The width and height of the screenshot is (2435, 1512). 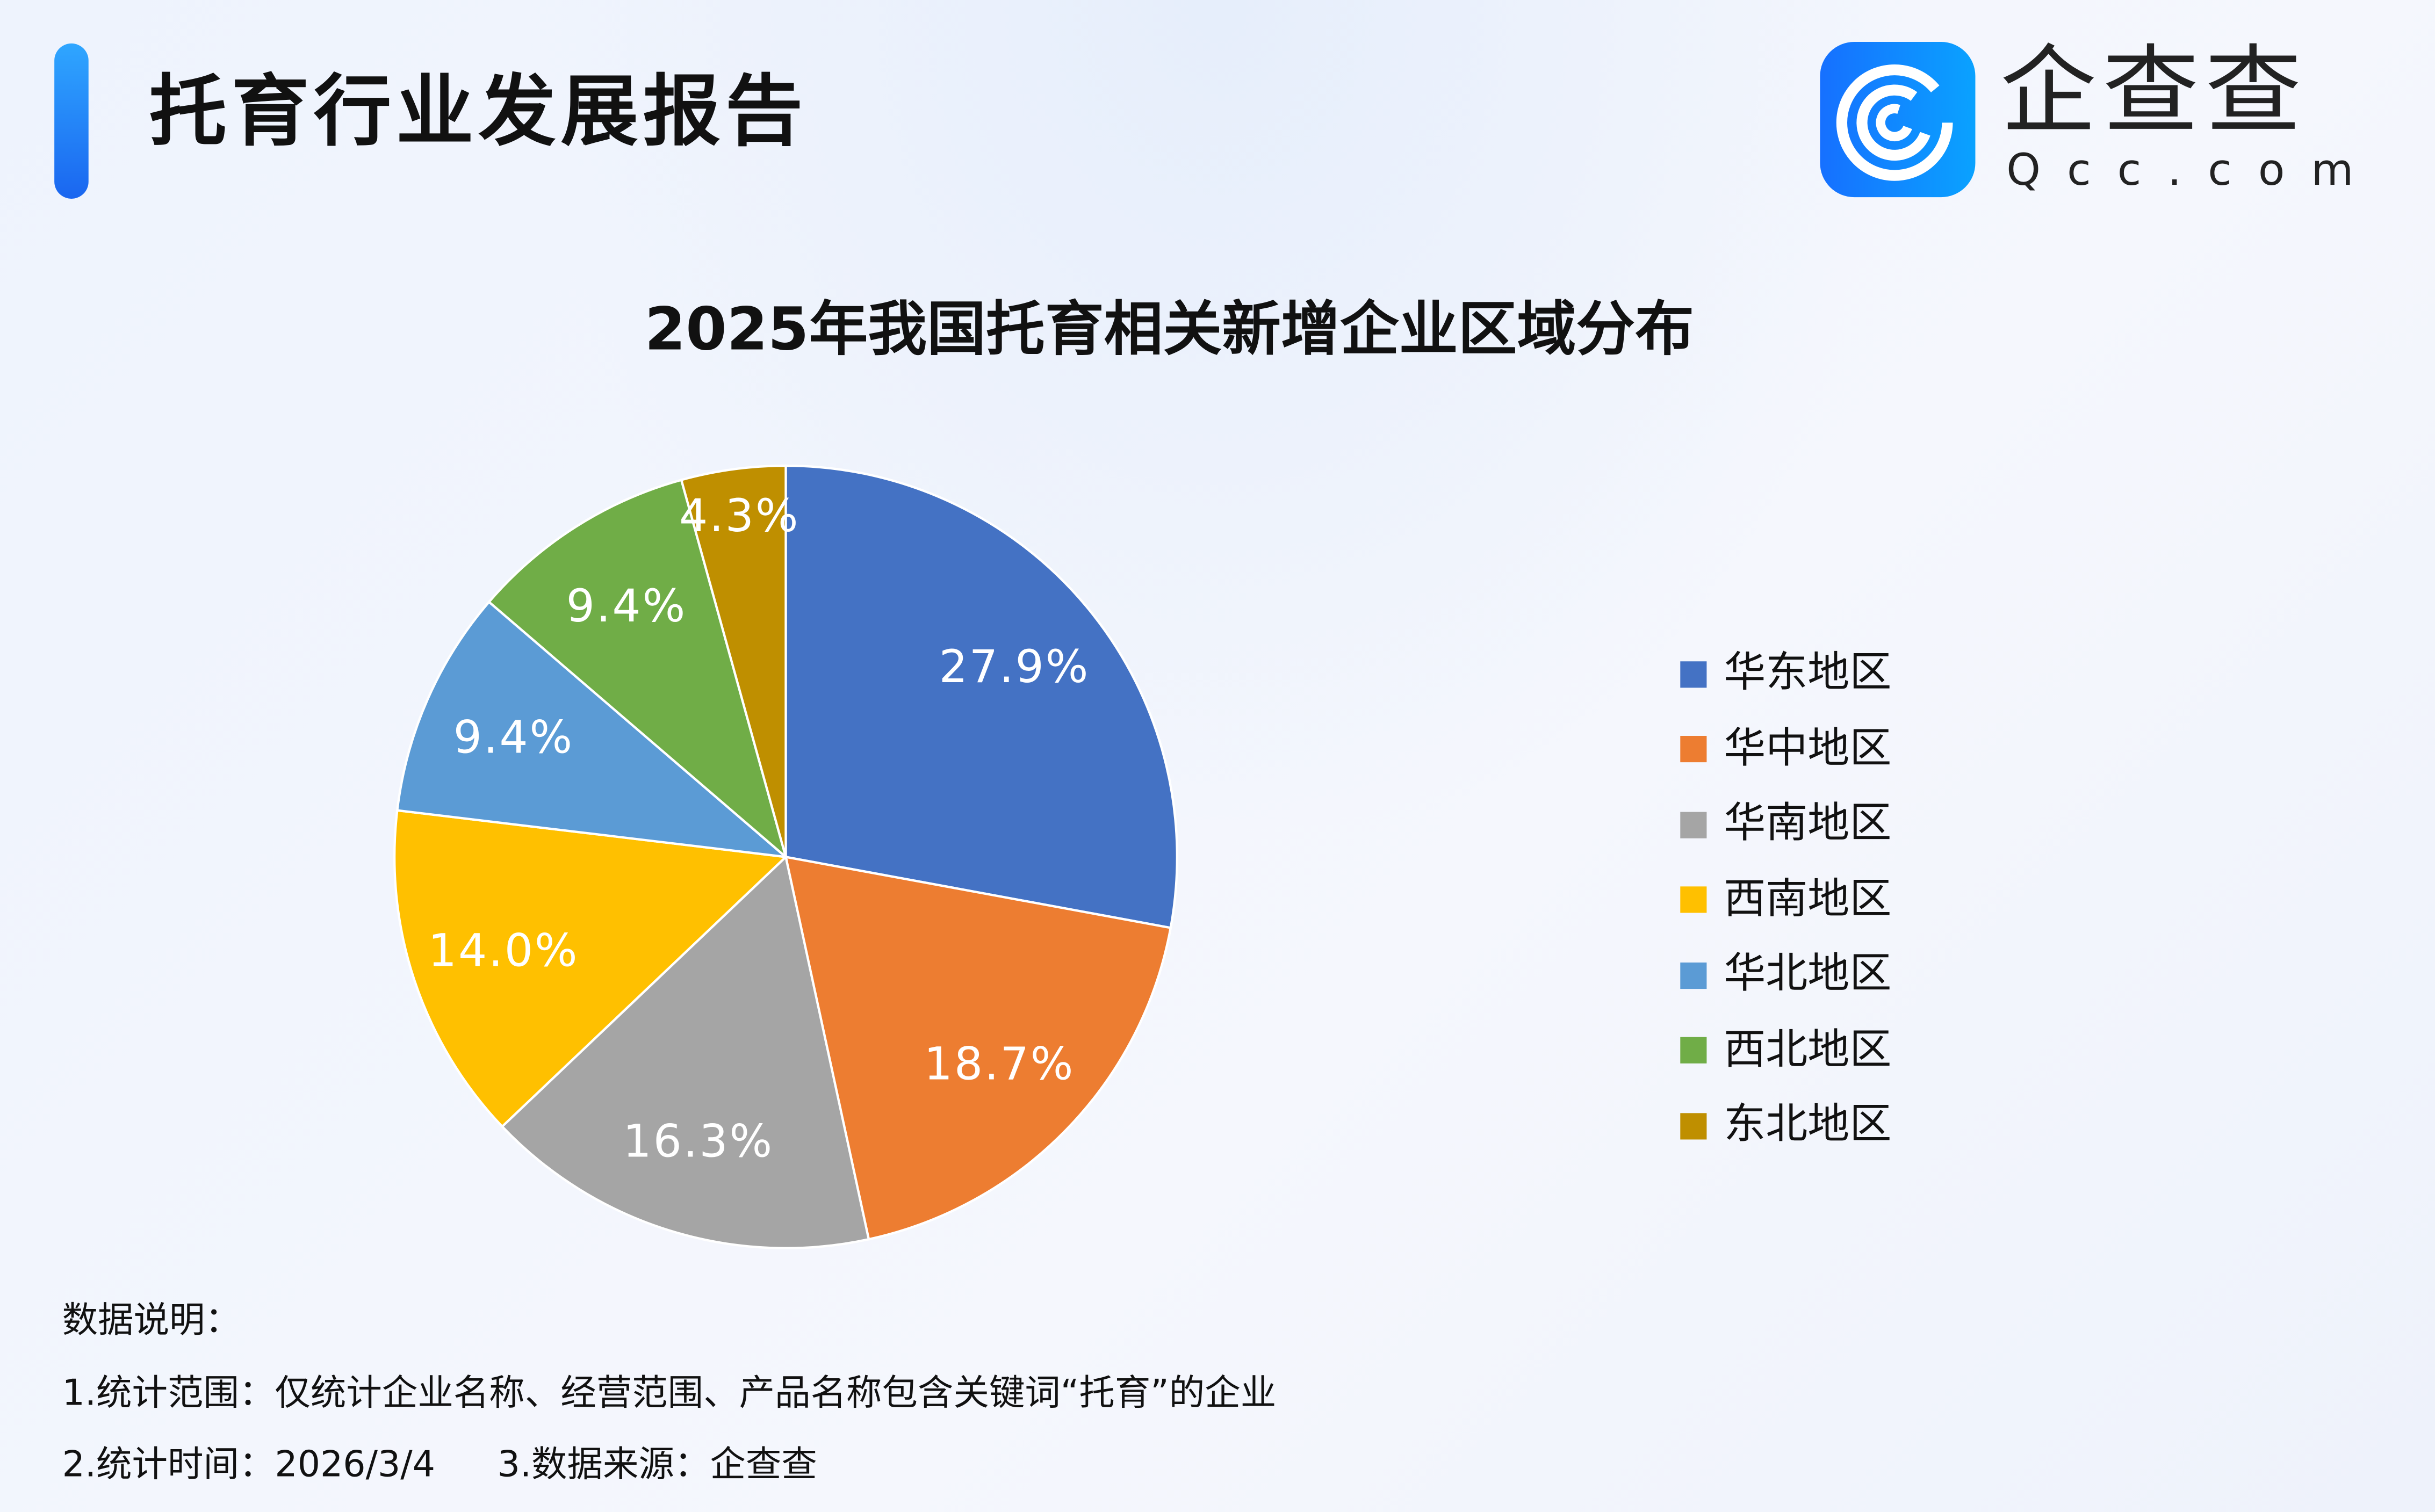 I want to click on pie-data-label: 4.3%, so click(x=739, y=515).